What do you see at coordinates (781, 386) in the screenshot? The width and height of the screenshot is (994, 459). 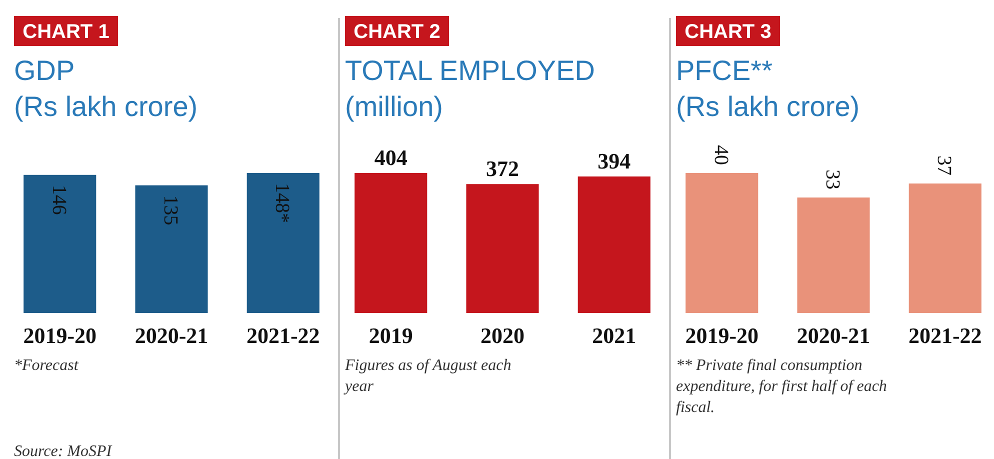 I see `text: ** Private final consumption expenditure, for first half of each fiscal.` at bounding box center [781, 386].